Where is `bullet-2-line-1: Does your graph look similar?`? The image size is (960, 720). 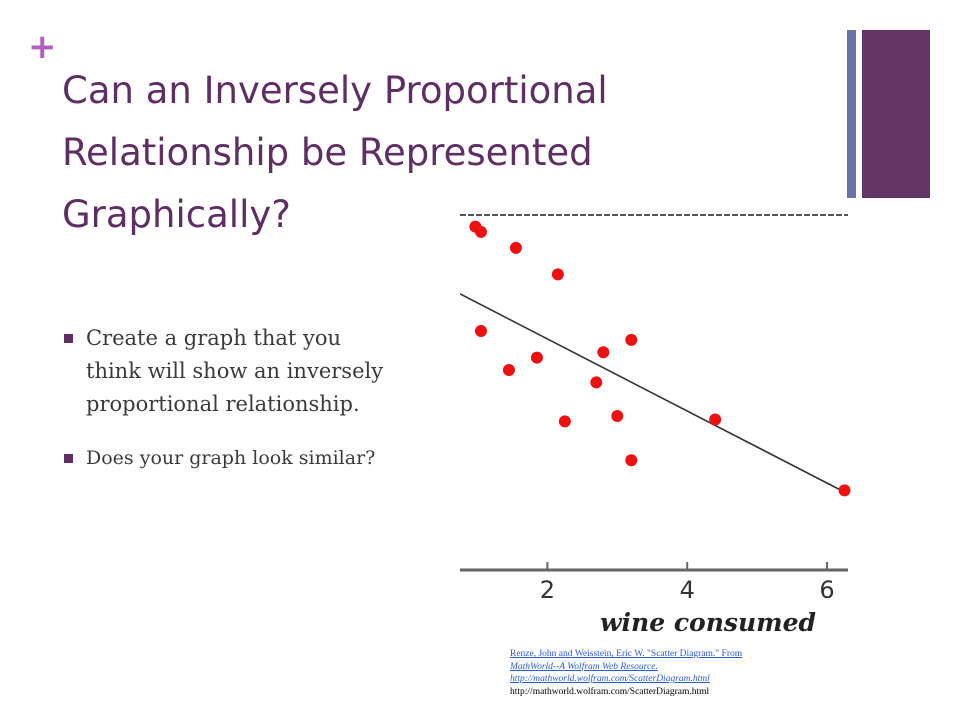
bullet-2-line-1: Does your graph look similar? is located at coordinates (231, 458).